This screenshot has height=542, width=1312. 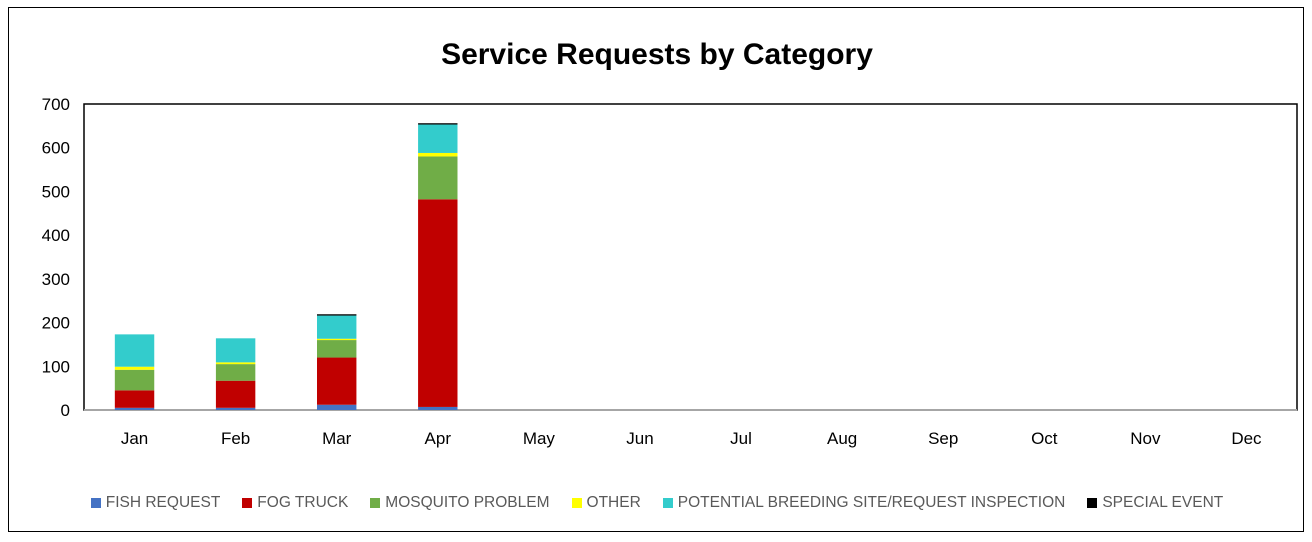 I want to click on legend-label: OTHER, so click(x=613, y=502).